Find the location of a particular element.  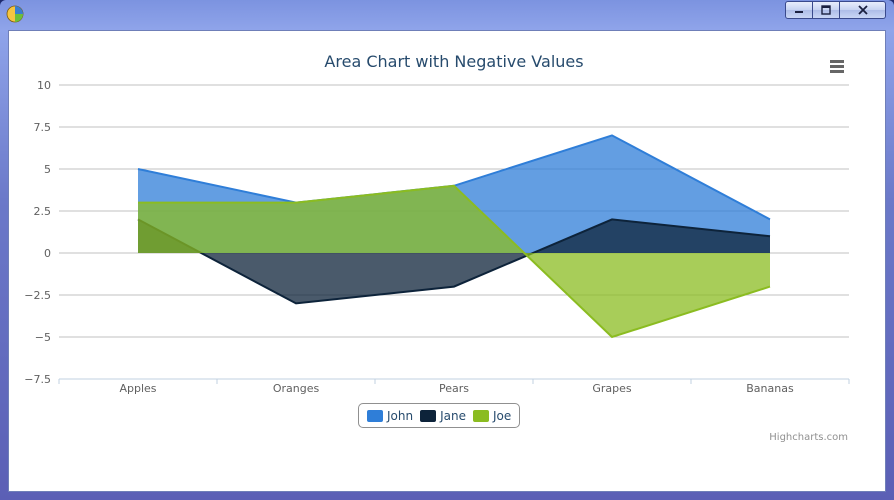

legend-item-joe: Joe is located at coordinates (492, 415).